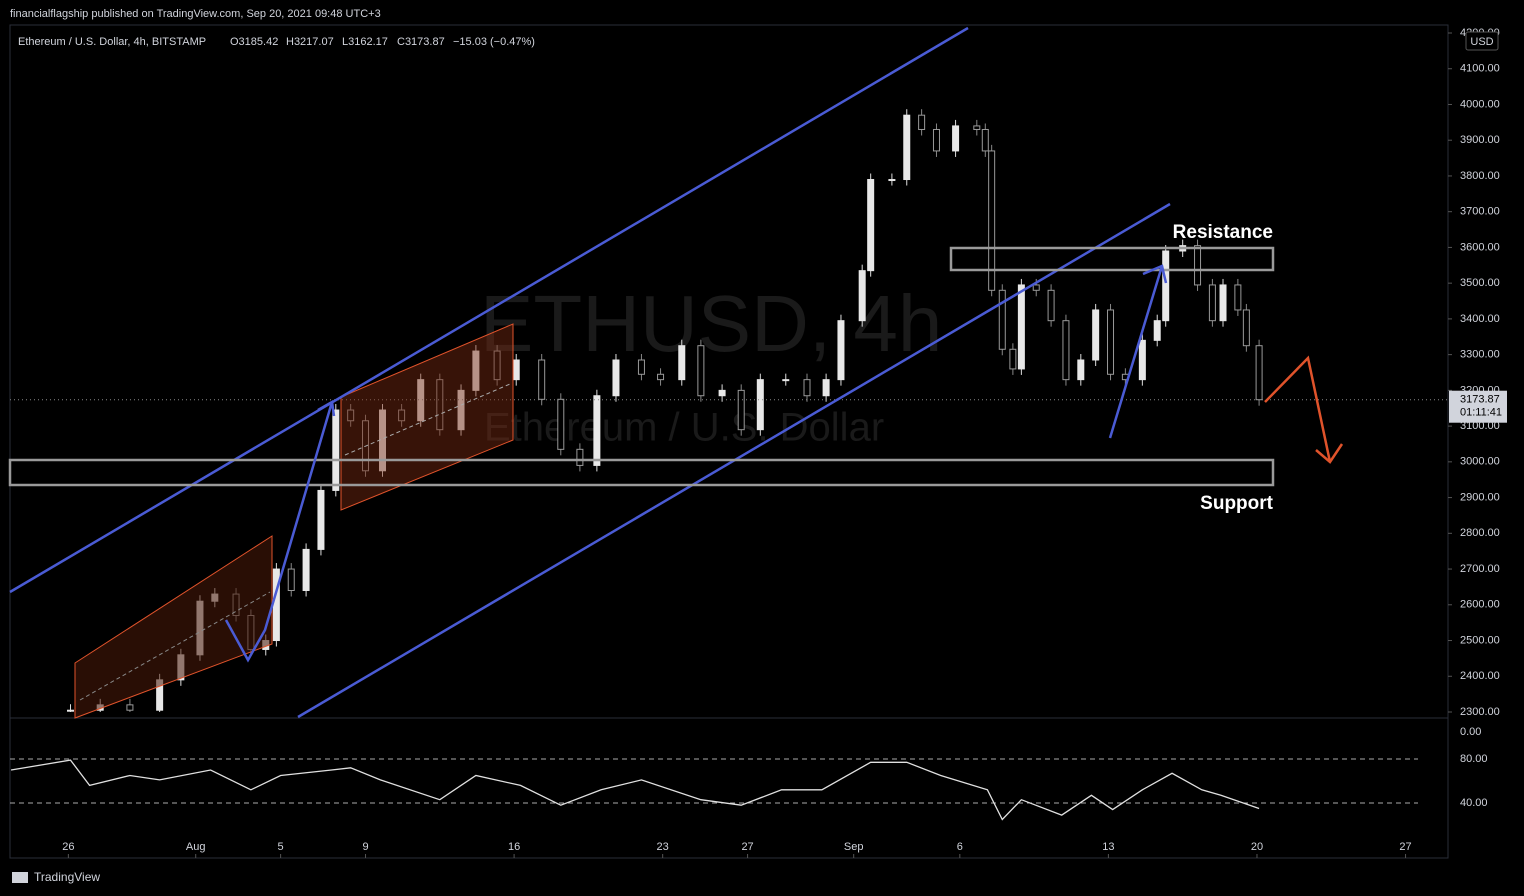  Describe the element at coordinates (711, 323) in the screenshot. I see `watermark-symbol: ETHUSD, 4h` at that location.